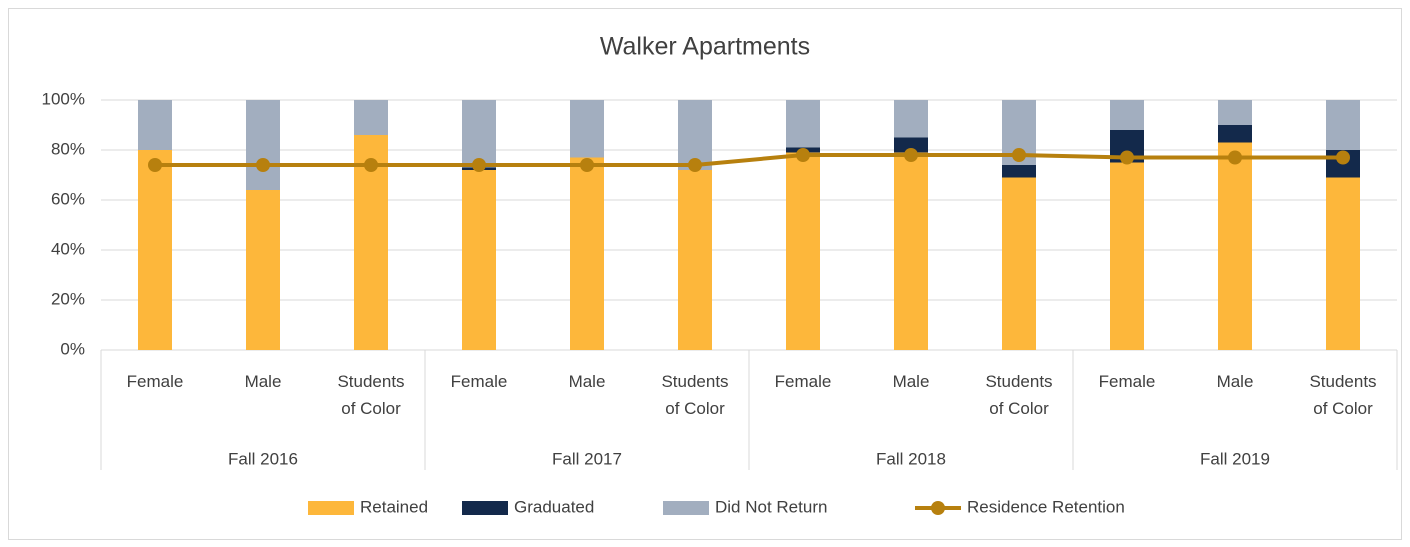  Describe the element at coordinates (587, 458) in the screenshot. I see `group-label: Fall 2017` at that location.